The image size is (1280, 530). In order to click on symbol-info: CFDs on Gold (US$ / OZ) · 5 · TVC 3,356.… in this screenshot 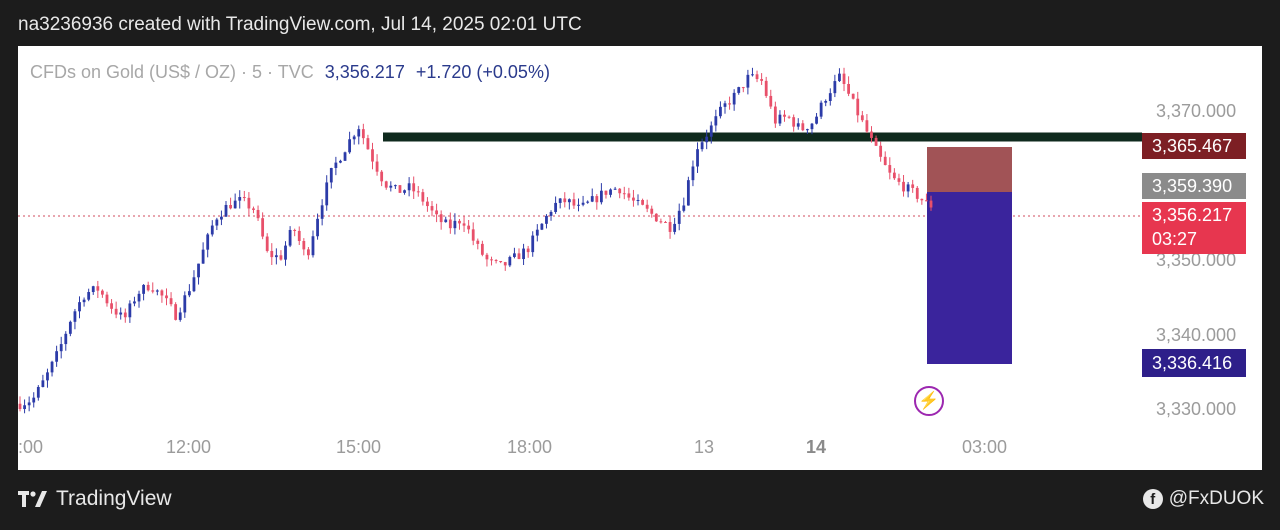, I will do `click(290, 72)`.